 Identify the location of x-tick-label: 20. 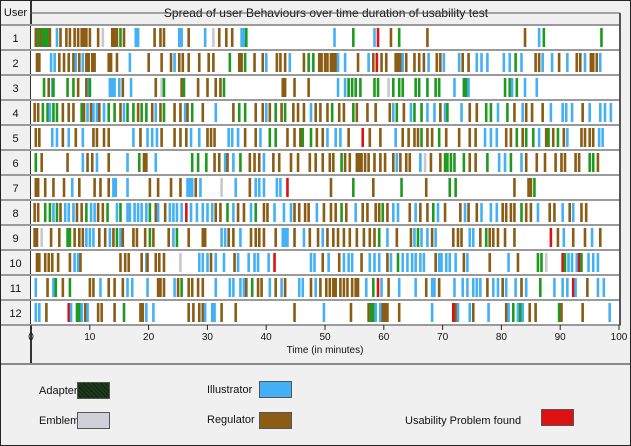
(149, 337).